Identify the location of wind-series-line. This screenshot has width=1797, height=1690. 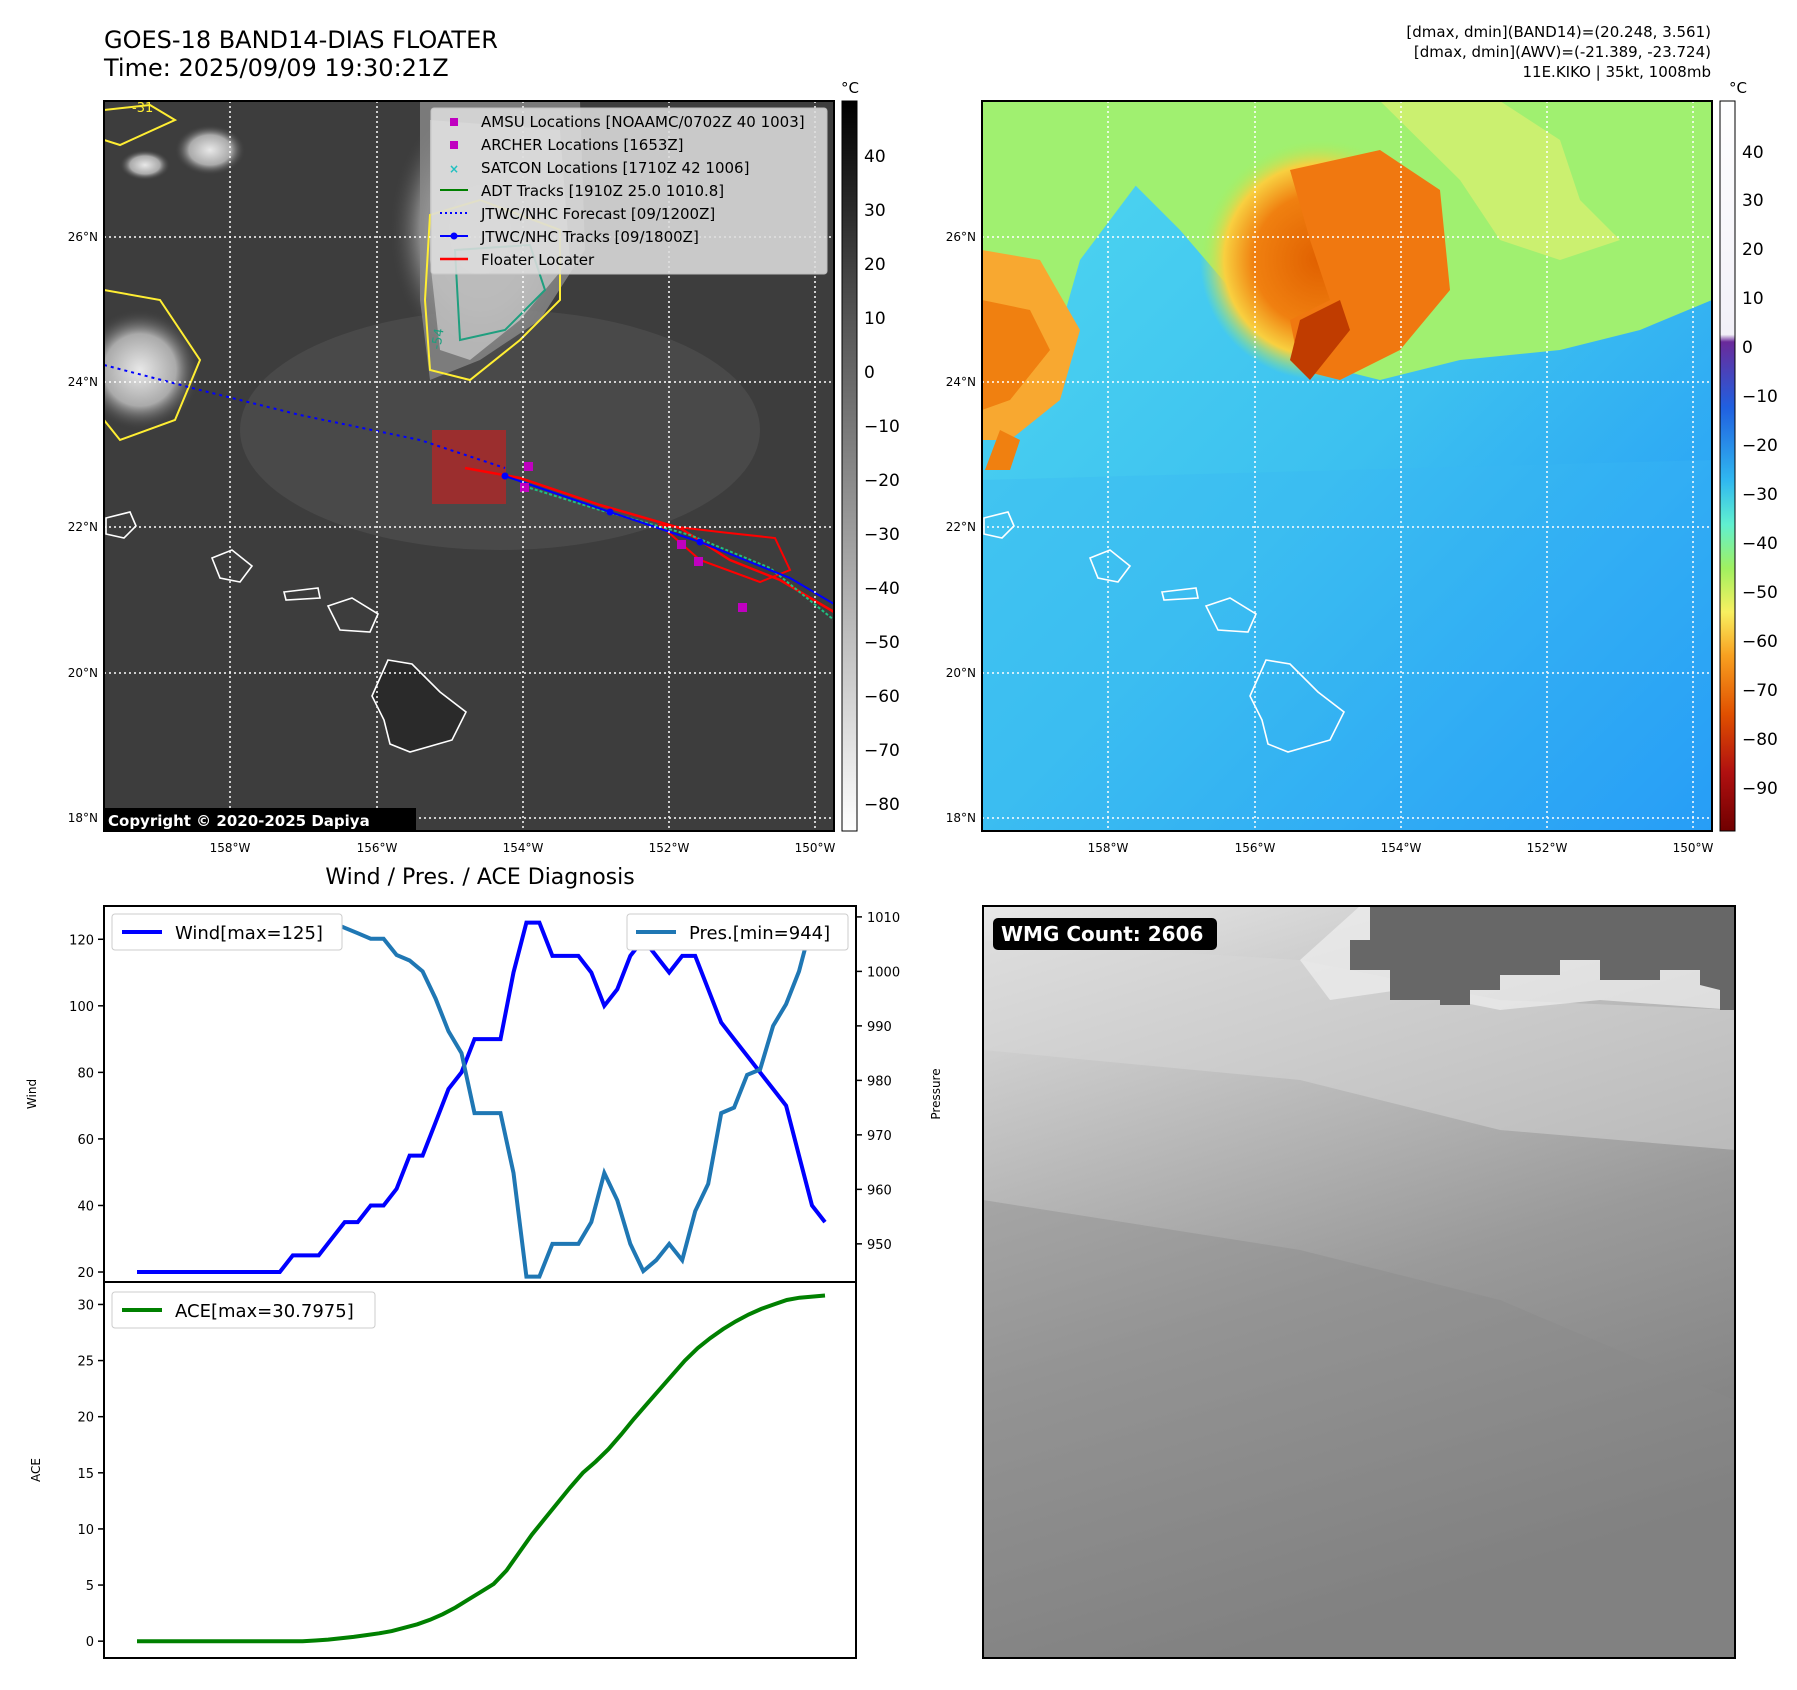
(482, 1097).